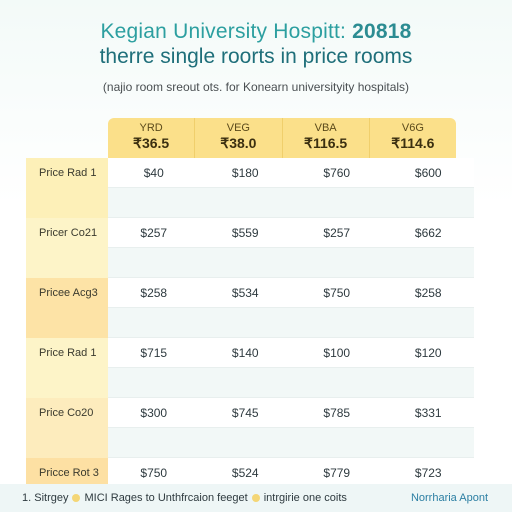  What do you see at coordinates (337, 172) in the screenshot?
I see `table-cell: $760` at bounding box center [337, 172].